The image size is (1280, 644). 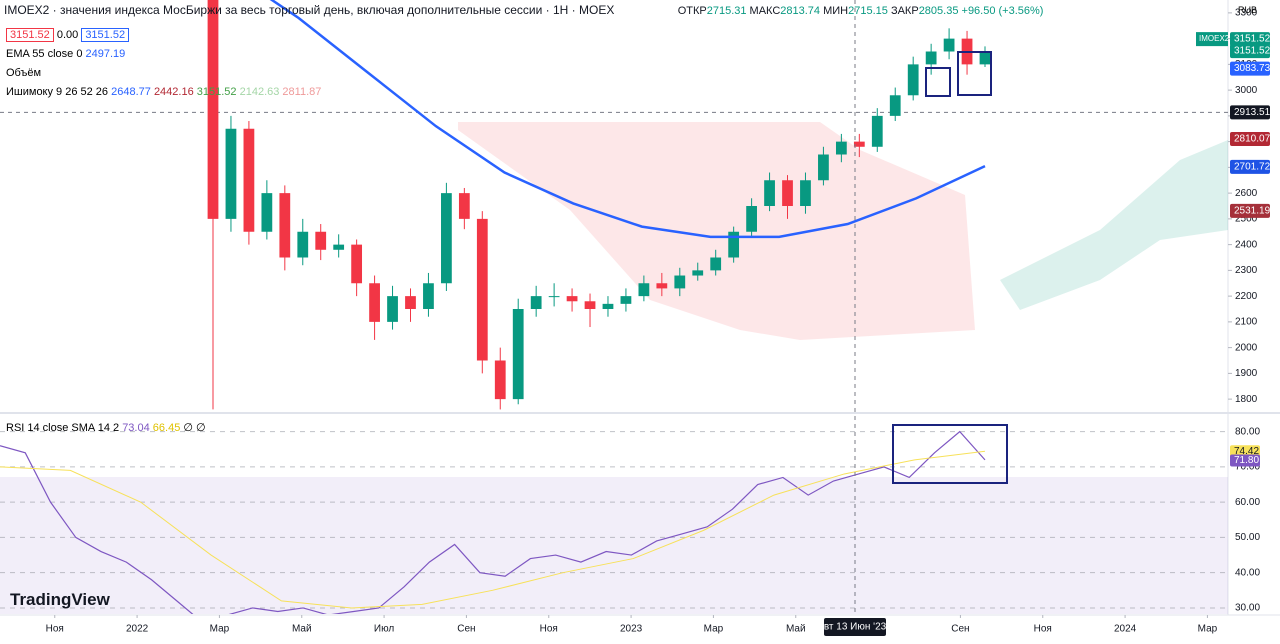 I want to click on label: МИН, so click(x=836, y=11).